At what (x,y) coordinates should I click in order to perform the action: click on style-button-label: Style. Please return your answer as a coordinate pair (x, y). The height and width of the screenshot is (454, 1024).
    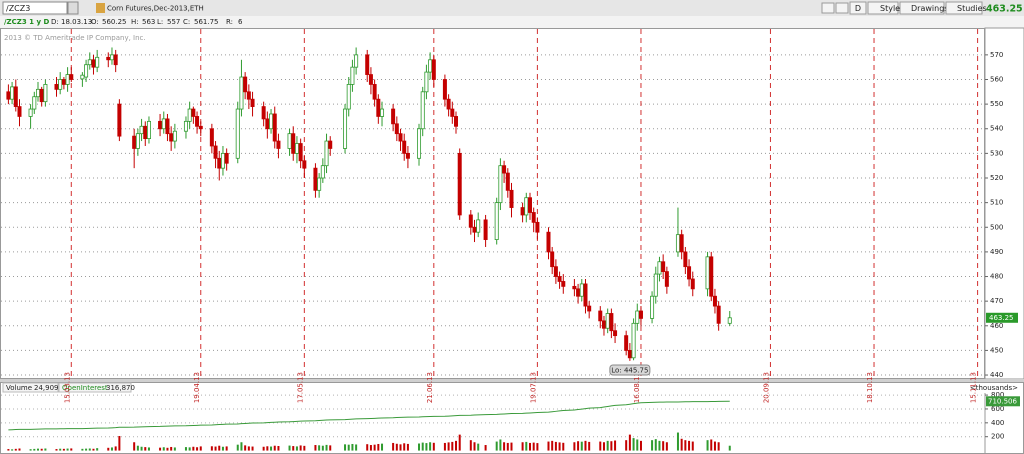
    Looking at the image, I should click on (890, 8).